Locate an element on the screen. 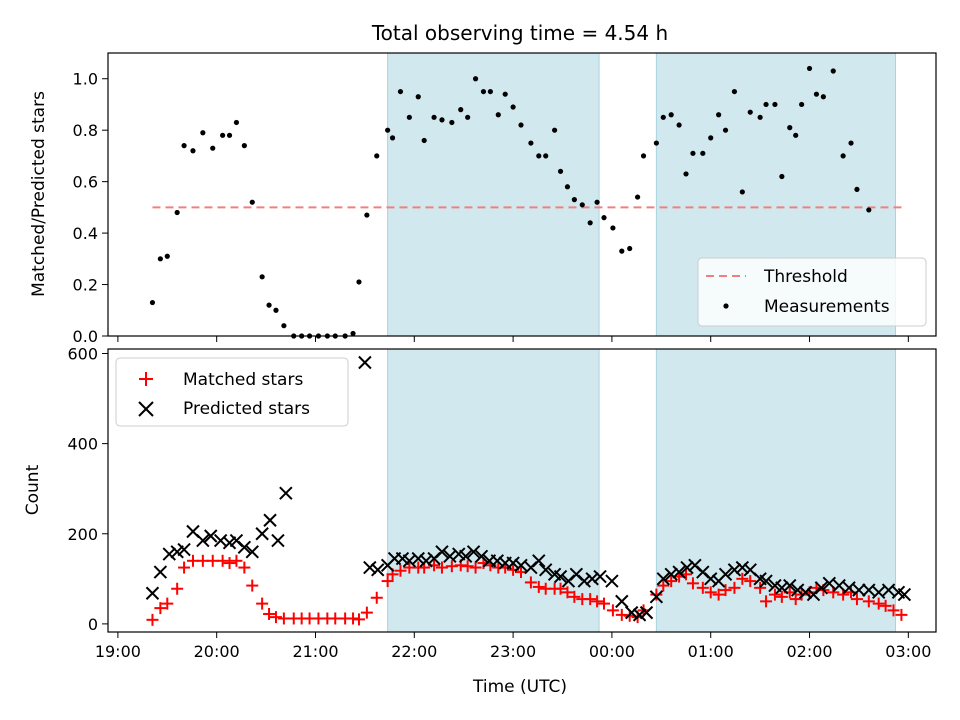 This screenshot has width=960, height=720. top-legend-box is located at coordinates (812, 292).